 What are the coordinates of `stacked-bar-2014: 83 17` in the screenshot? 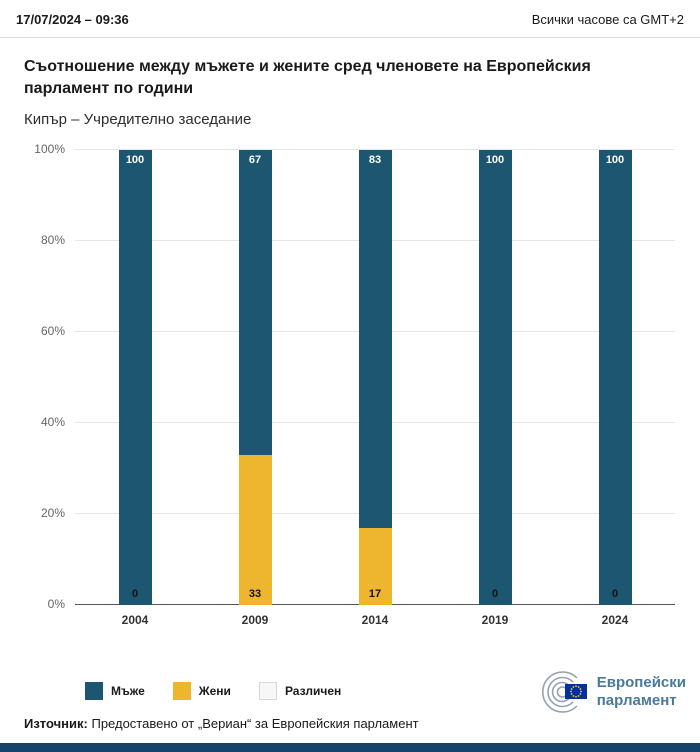 It's located at (375, 377).